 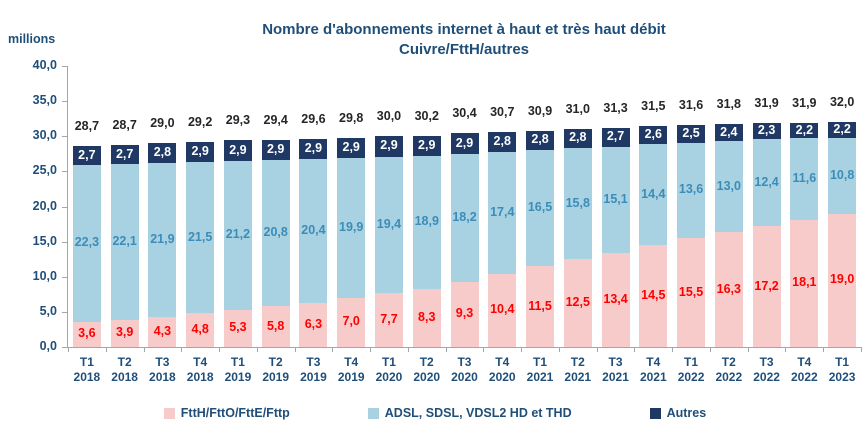 I want to click on bar-label-adsl: 21,2, so click(x=238, y=234).